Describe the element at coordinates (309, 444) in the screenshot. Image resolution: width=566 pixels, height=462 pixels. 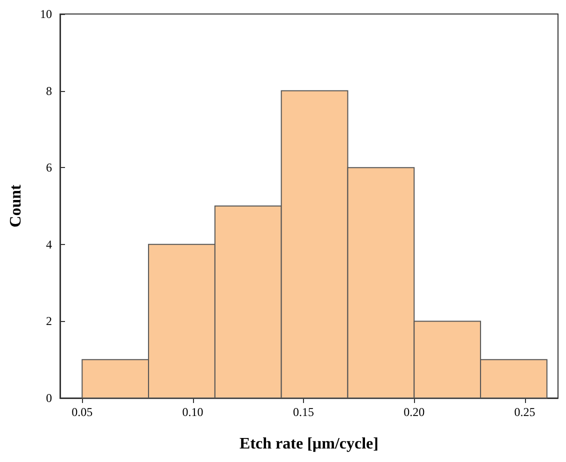
I see `x-axis-title: Etch rate [µm/cycle]` at that location.